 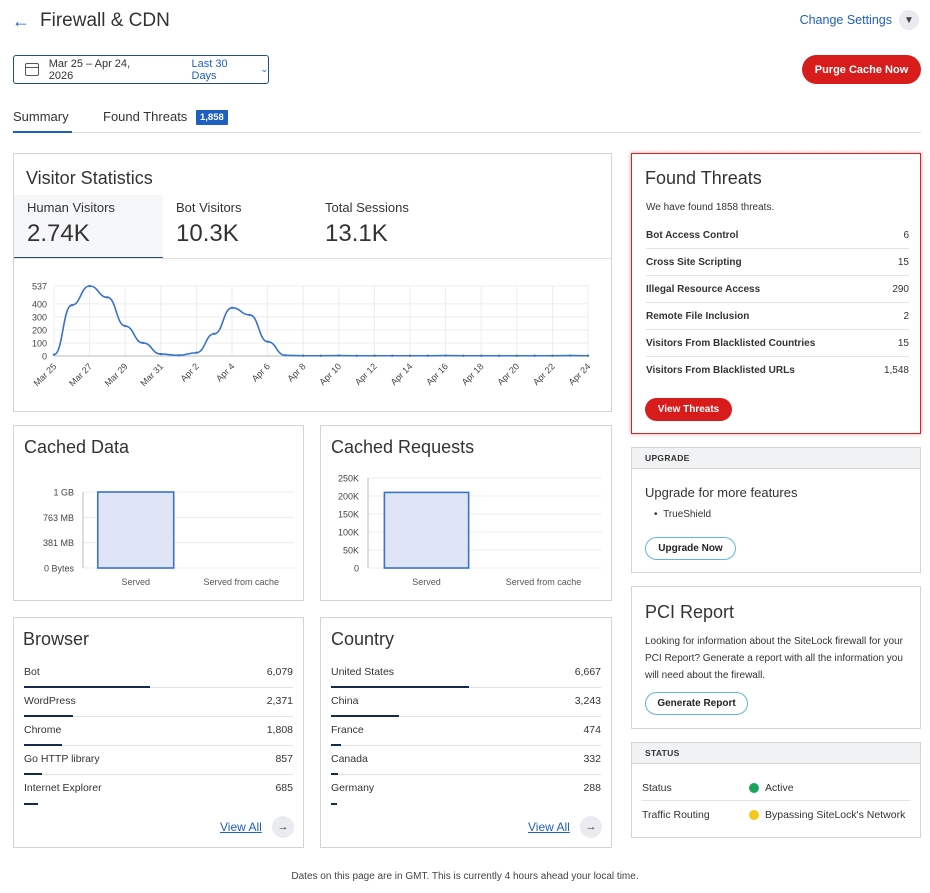 What do you see at coordinates (367, 207) in the screenshot?
I see `stat-label-sessions: Total Sessions` at bounding box center [367, 207].